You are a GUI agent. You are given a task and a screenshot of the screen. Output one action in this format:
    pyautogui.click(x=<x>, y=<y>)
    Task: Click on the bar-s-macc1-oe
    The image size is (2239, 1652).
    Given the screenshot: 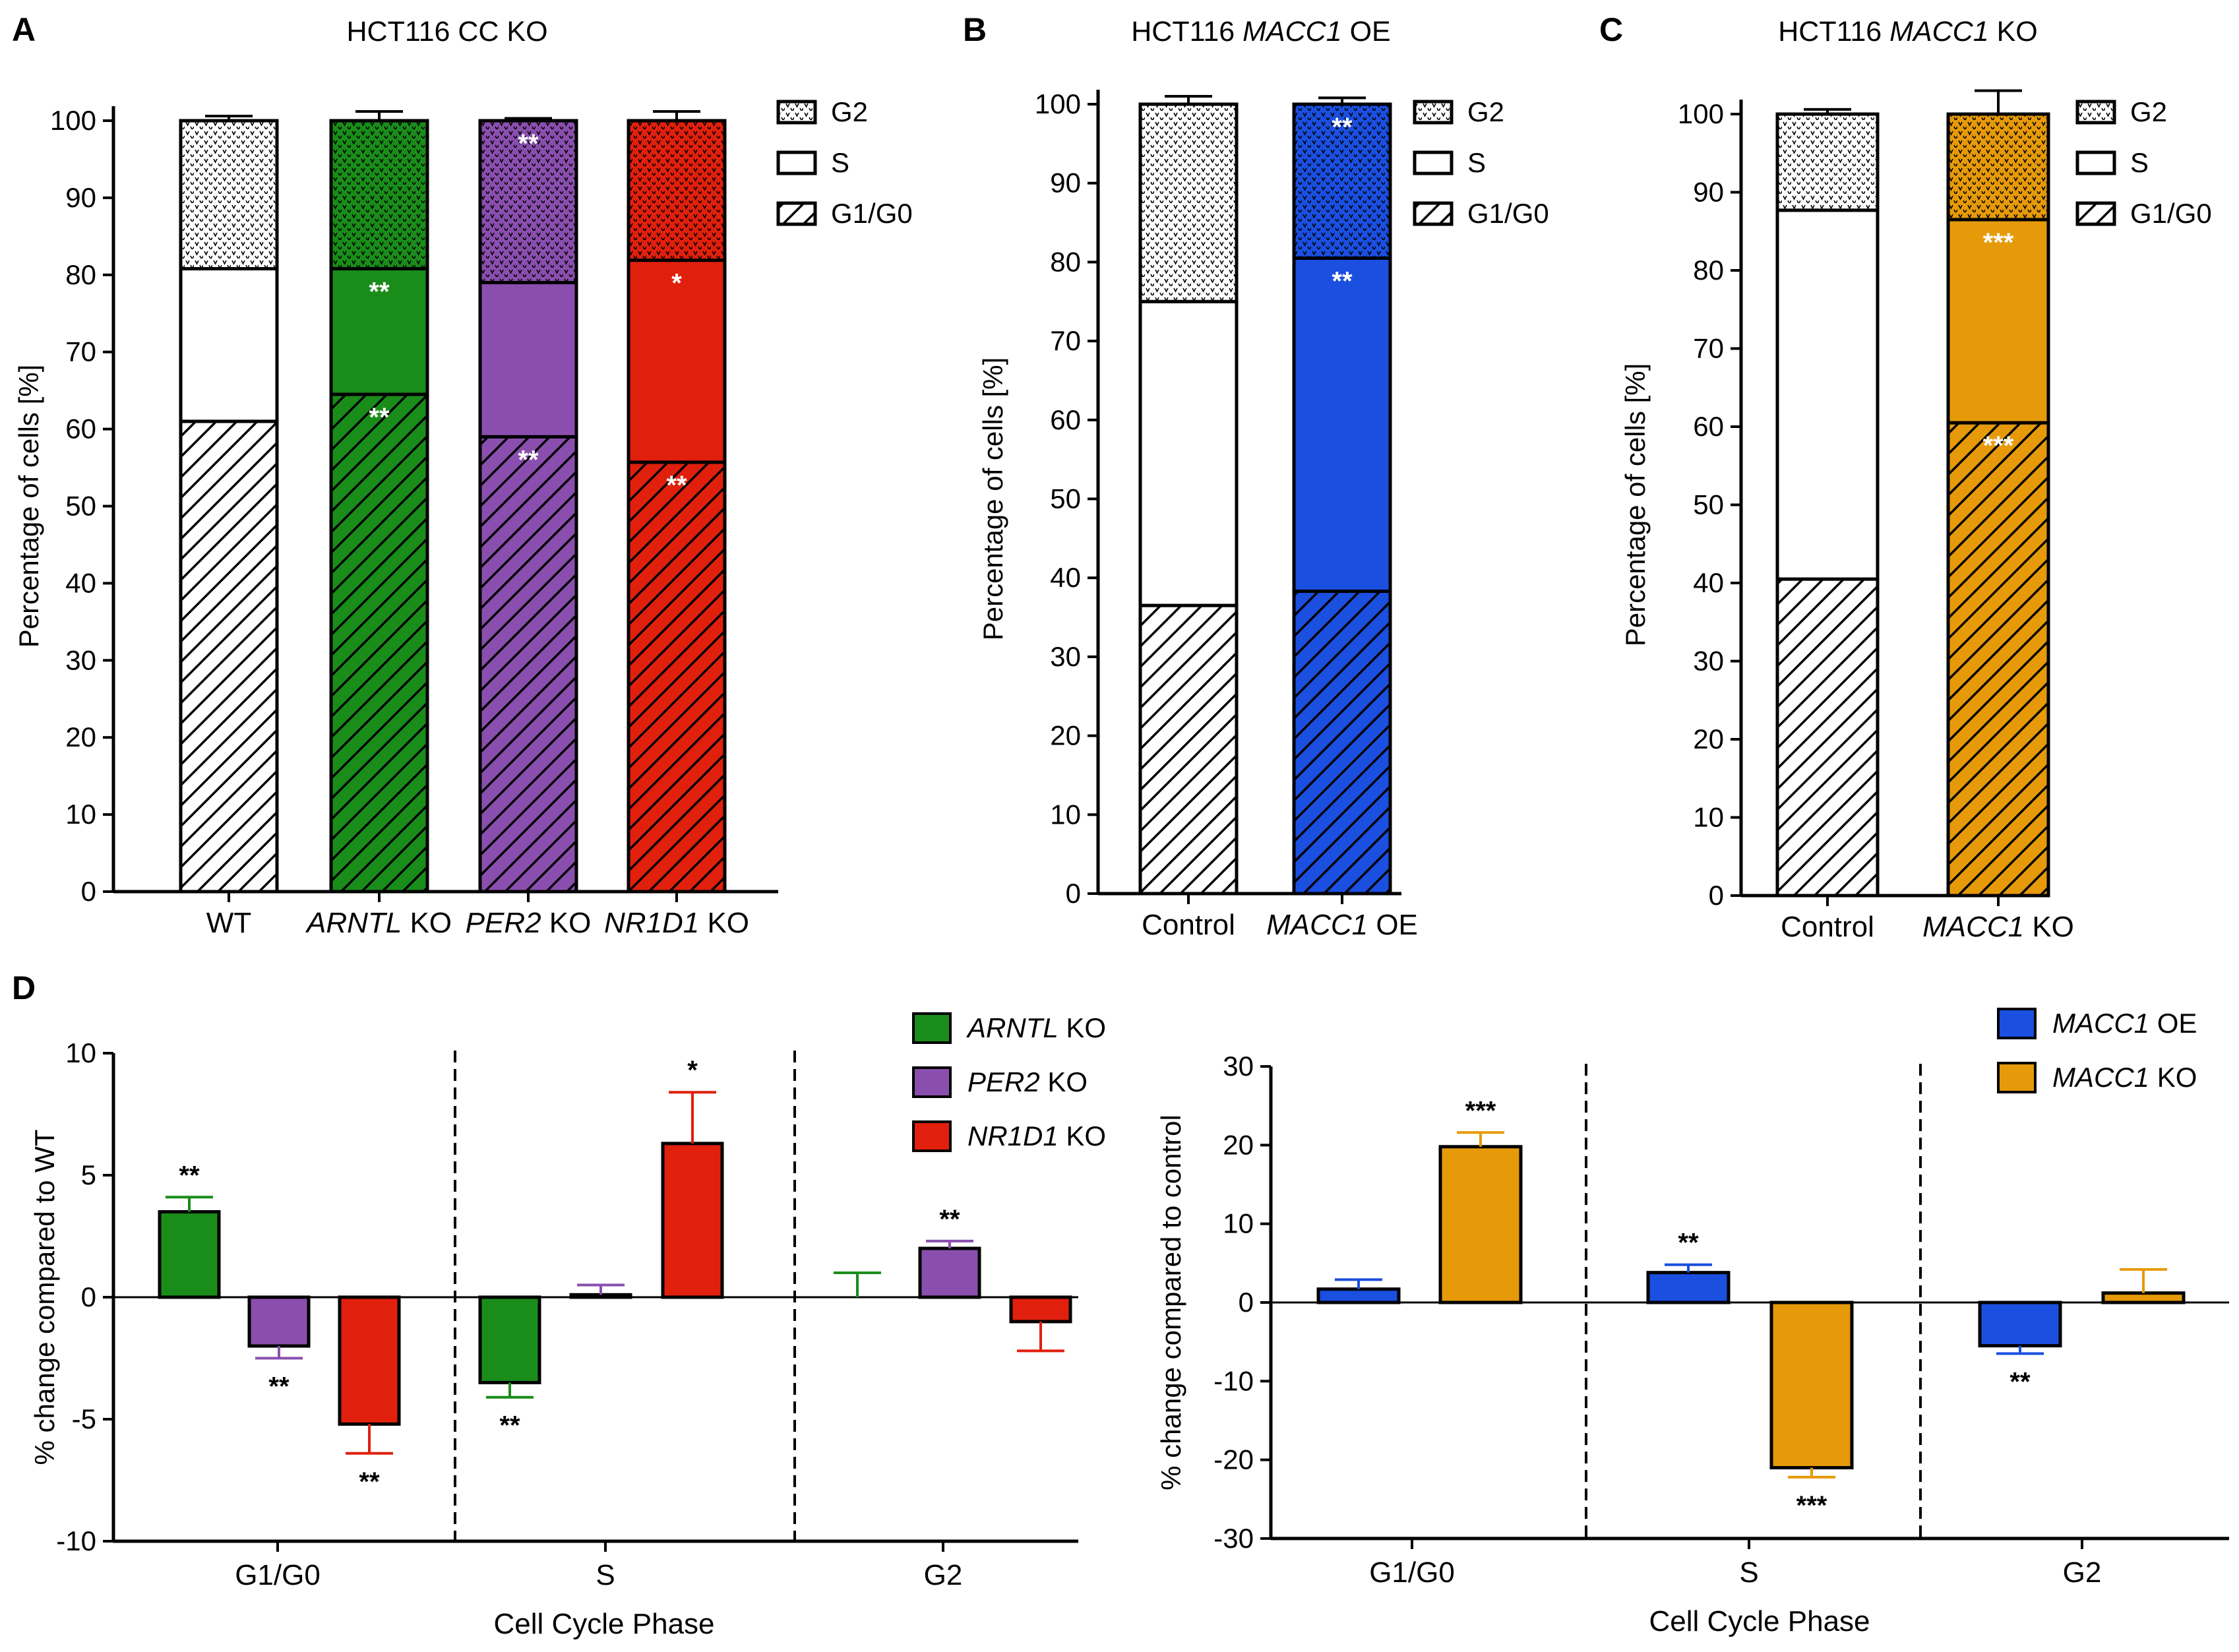 What is the action you would take?
    pyautogui.click(x=1688, y=1287)
    